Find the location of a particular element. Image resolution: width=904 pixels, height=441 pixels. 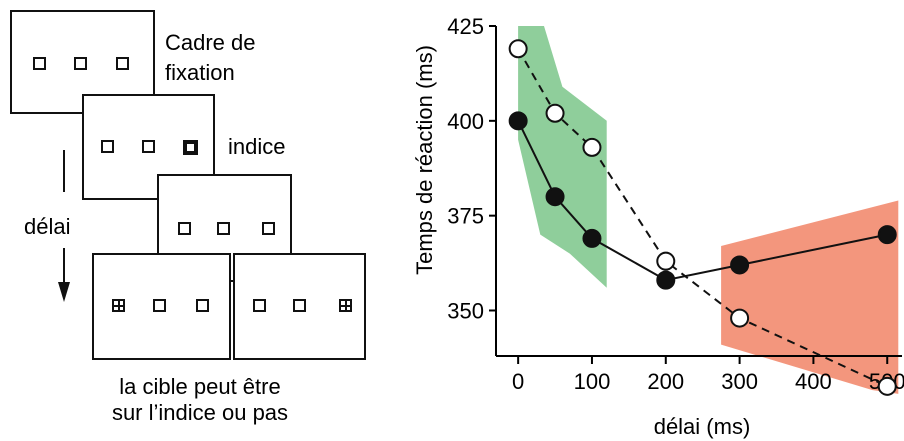

x-tick-label: 400 is located at coordinates (813, 381).